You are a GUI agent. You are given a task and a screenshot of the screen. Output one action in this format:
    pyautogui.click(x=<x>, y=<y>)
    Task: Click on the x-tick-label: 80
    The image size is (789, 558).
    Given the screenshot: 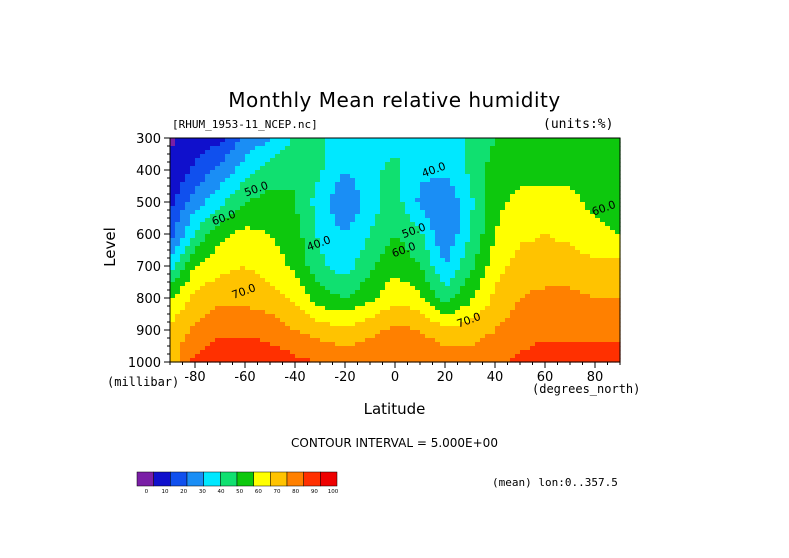 What is the action you would take?
    pyautogui.click(x=595, y=377)
    